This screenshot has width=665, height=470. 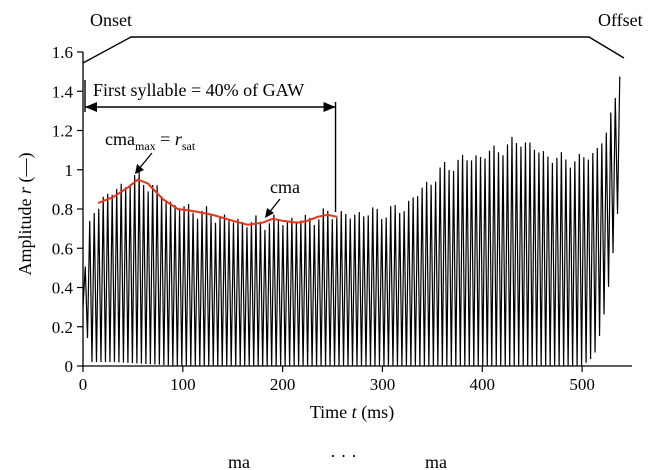 I want to click on x-tick-label: 200, so click(x=283, y=384).